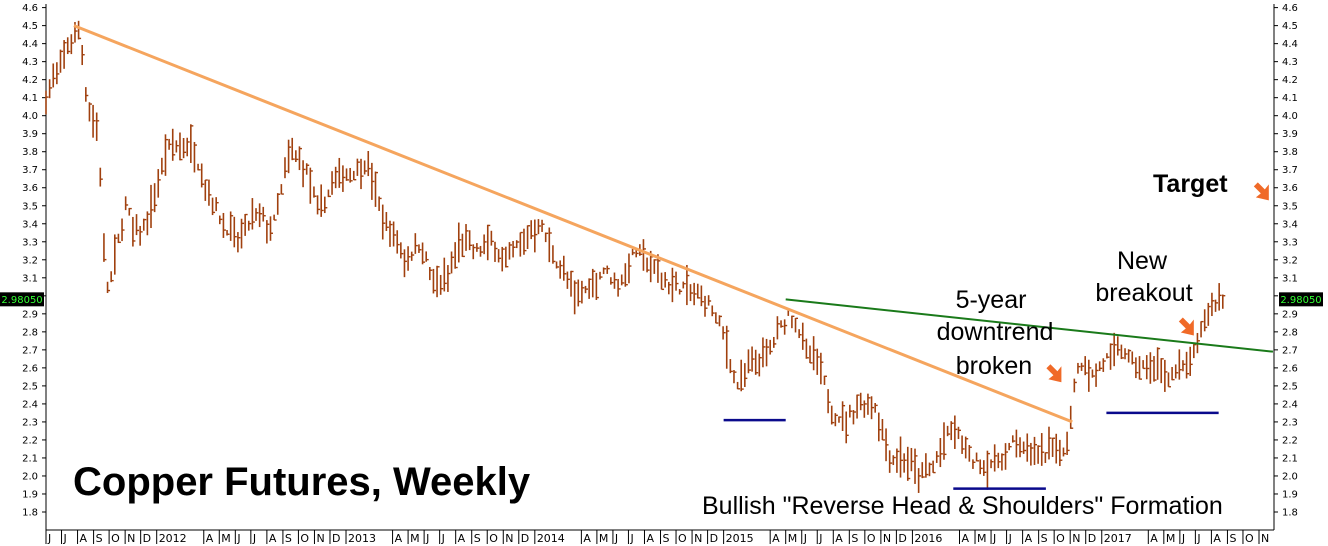 The height and width of the screenshot is (546, 1328). What do you see at coordinates (30, 242) in the screenshot?
I see `y-tick-label-left: 3.3` at bounding box center [30, 242].